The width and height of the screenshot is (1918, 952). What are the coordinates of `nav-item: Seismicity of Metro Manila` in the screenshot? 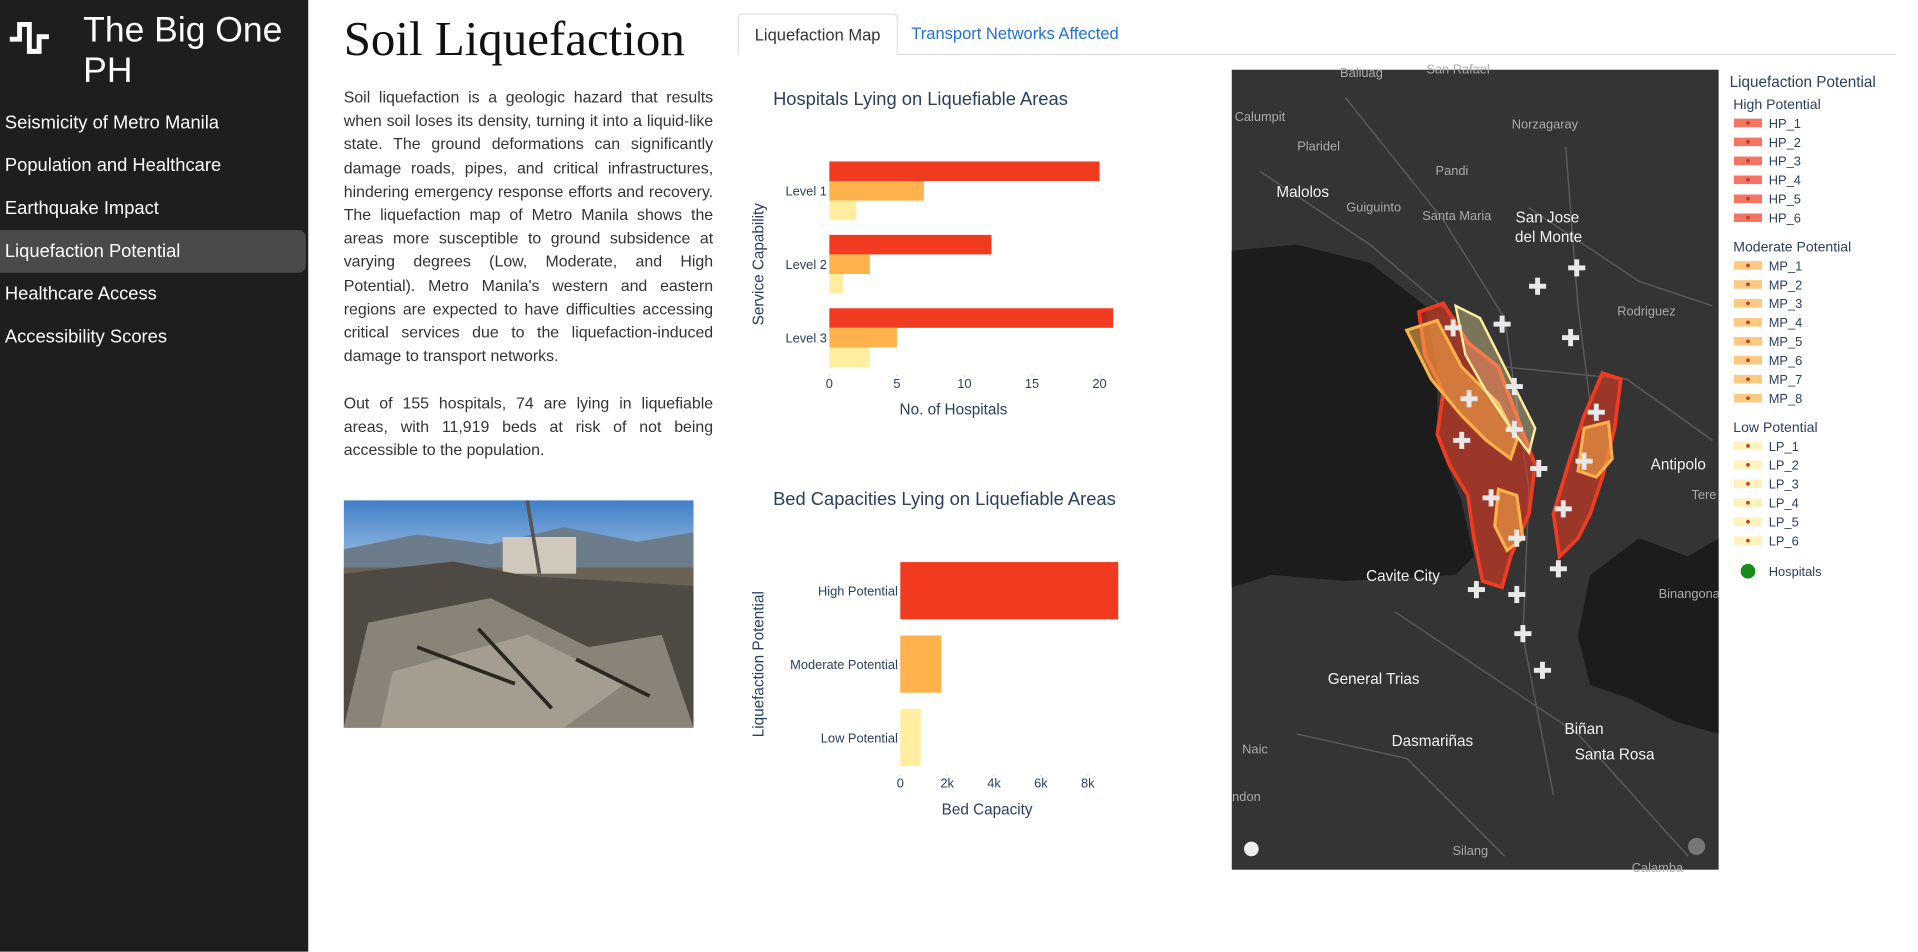 It's located at (112, 123).